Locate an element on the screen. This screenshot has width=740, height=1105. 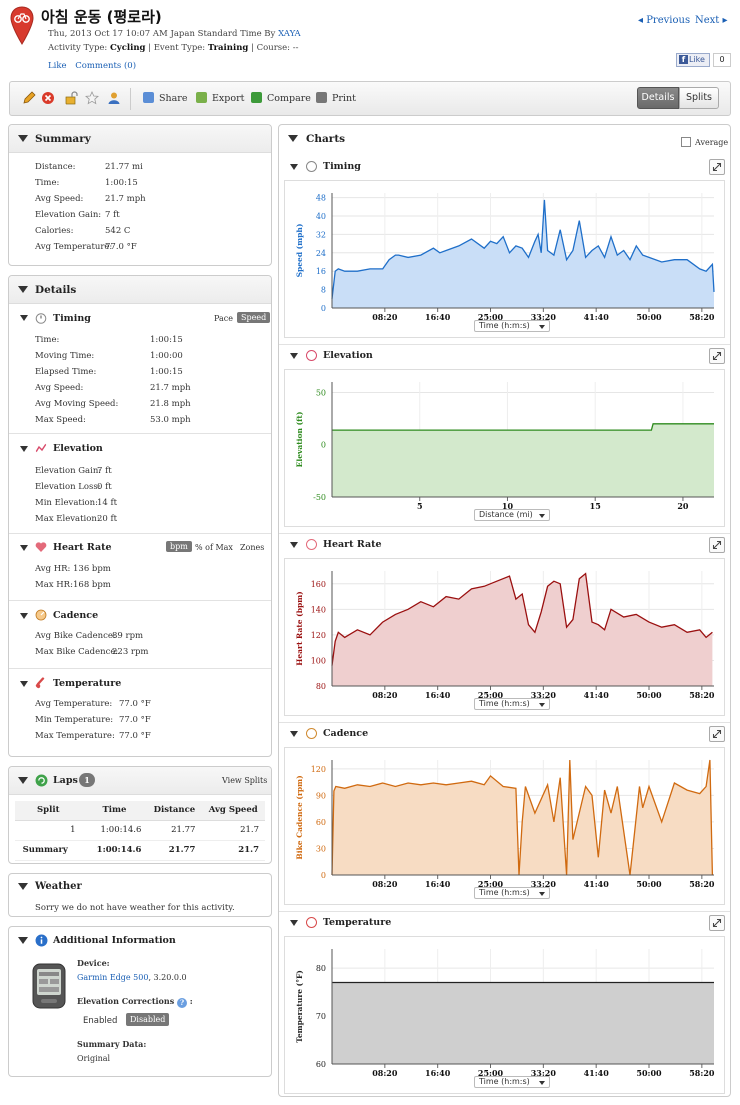
chart-section-title: Elevation is located at coordinates (348, 355).